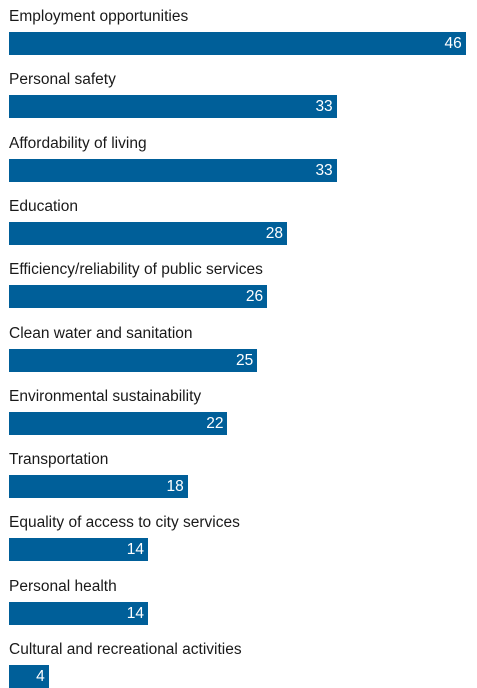 The height and width of the screenshot is (688, 477). Describe the element at coordinates (274, 233) in the screenshot. I see `value-label: 28` at that location.